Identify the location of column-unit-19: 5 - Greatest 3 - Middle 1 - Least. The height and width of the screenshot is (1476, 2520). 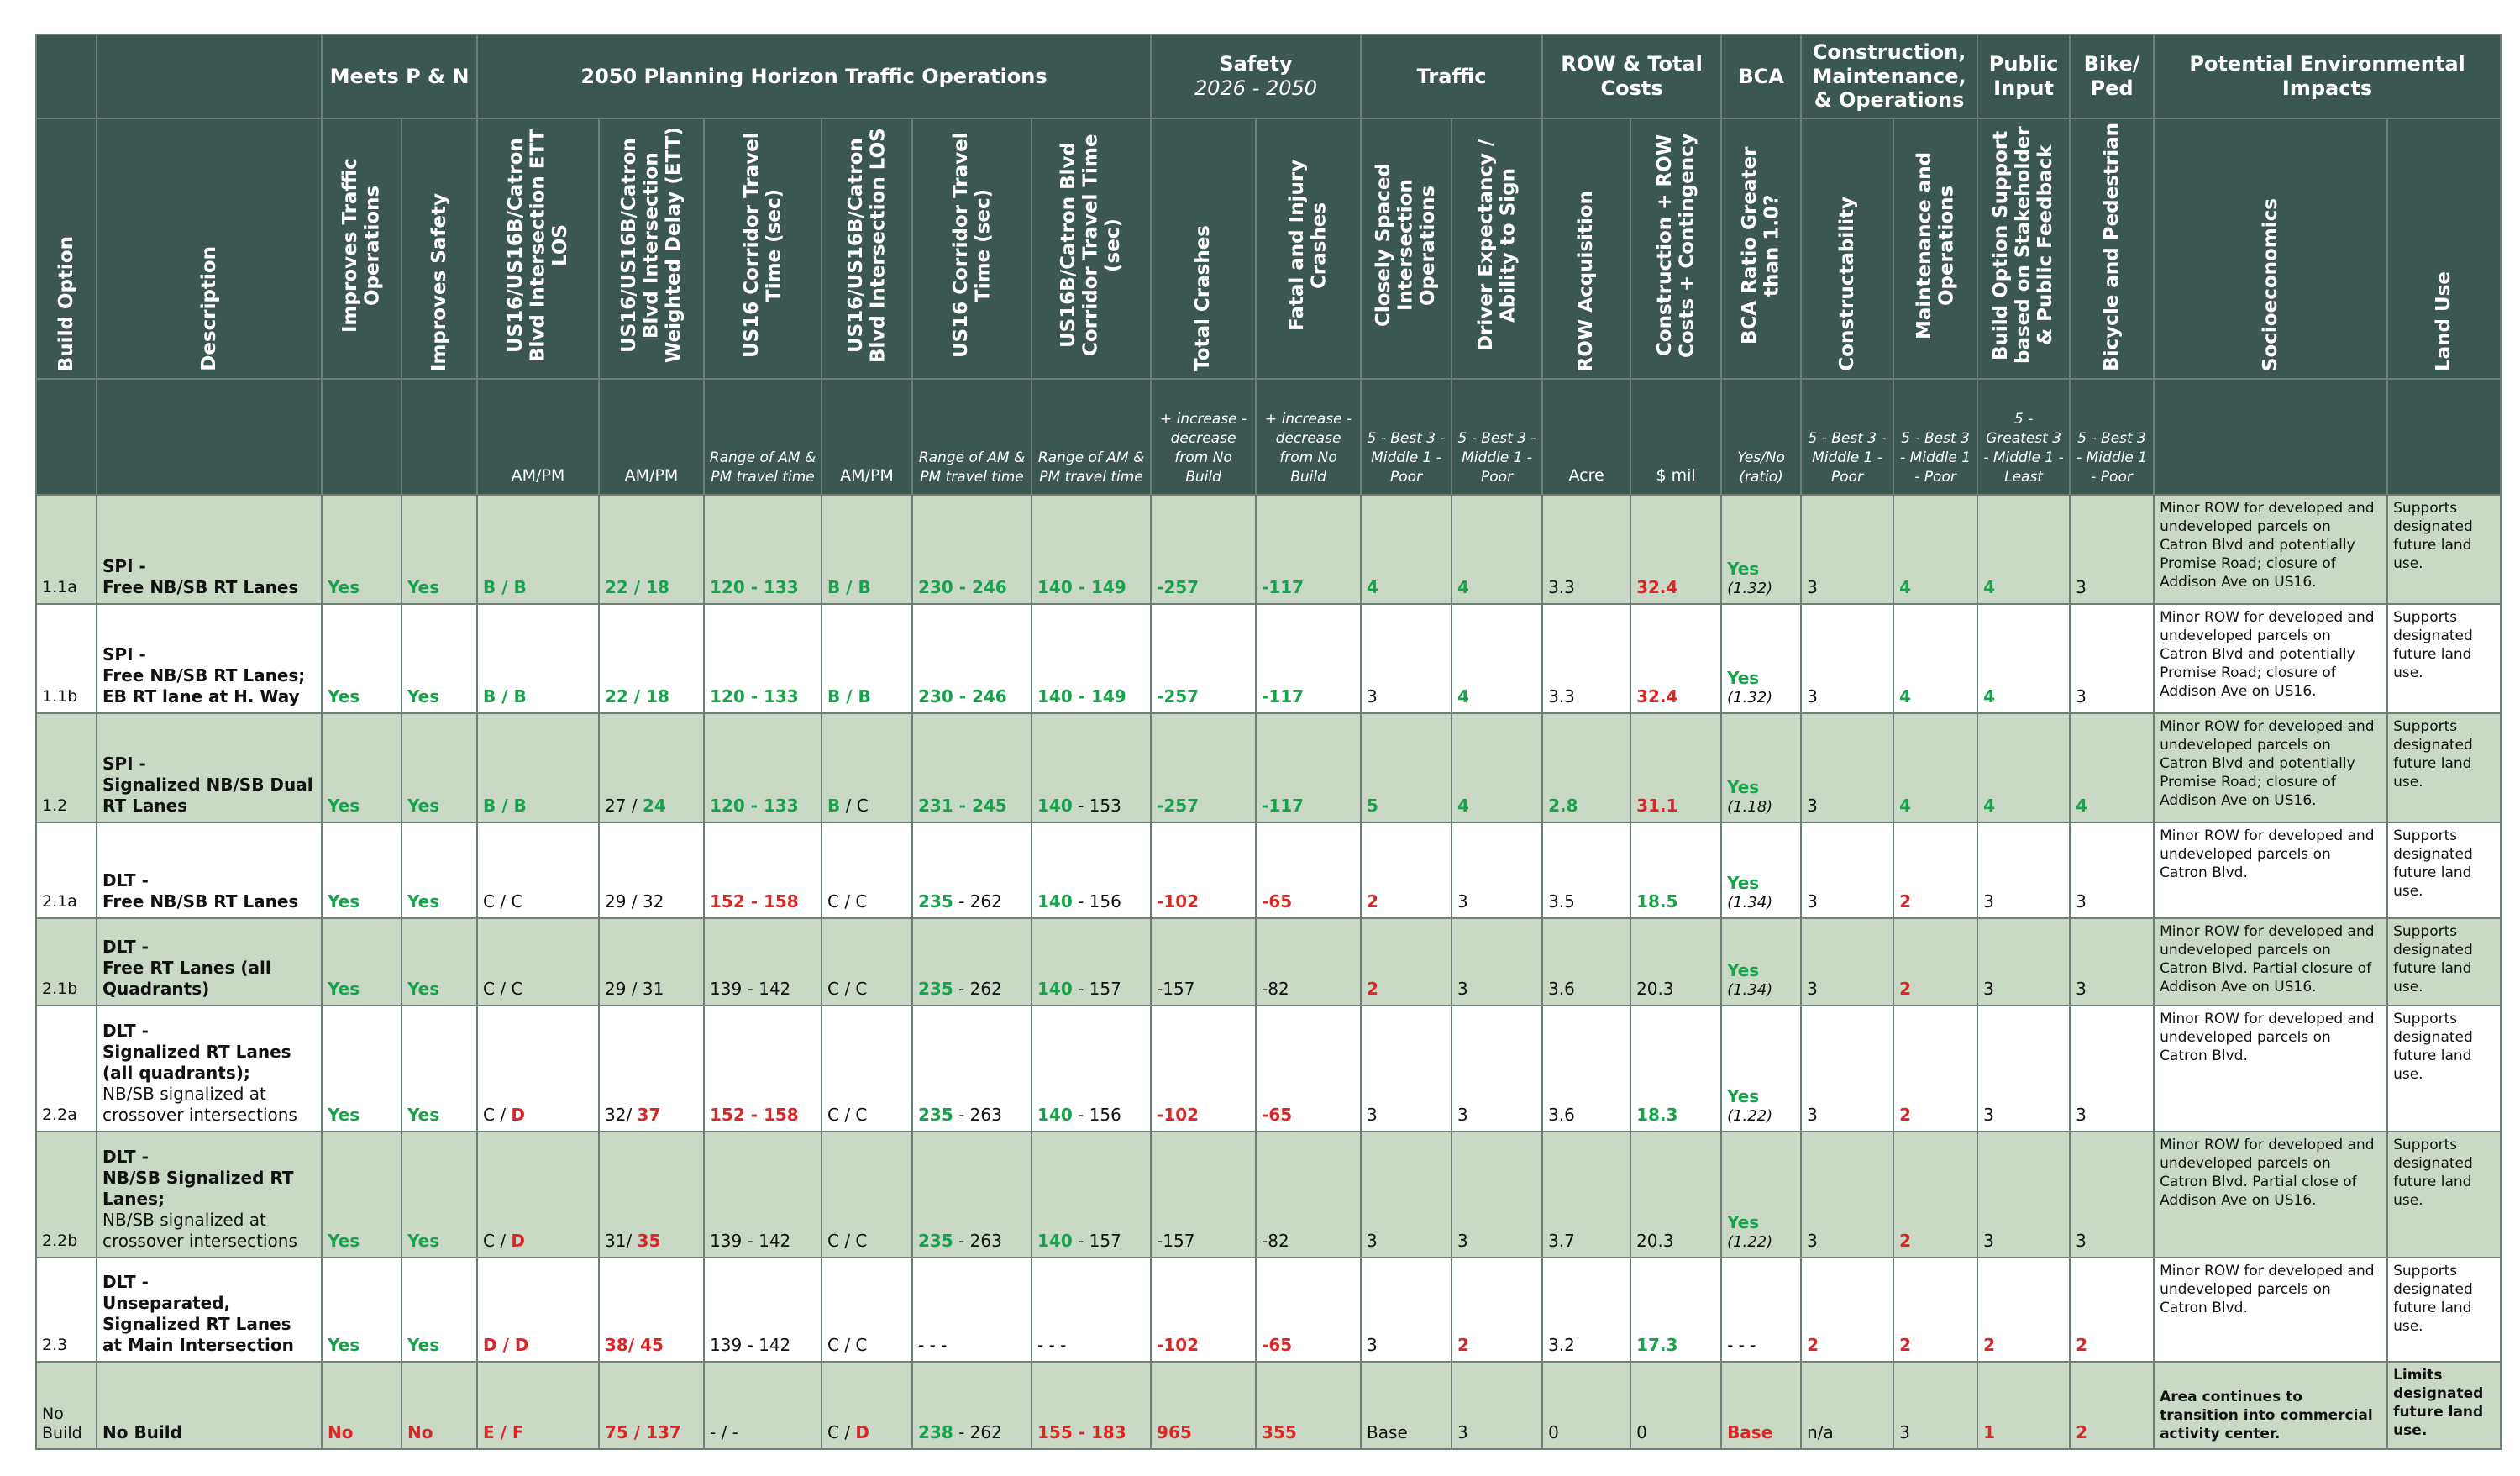
(2024, 437).